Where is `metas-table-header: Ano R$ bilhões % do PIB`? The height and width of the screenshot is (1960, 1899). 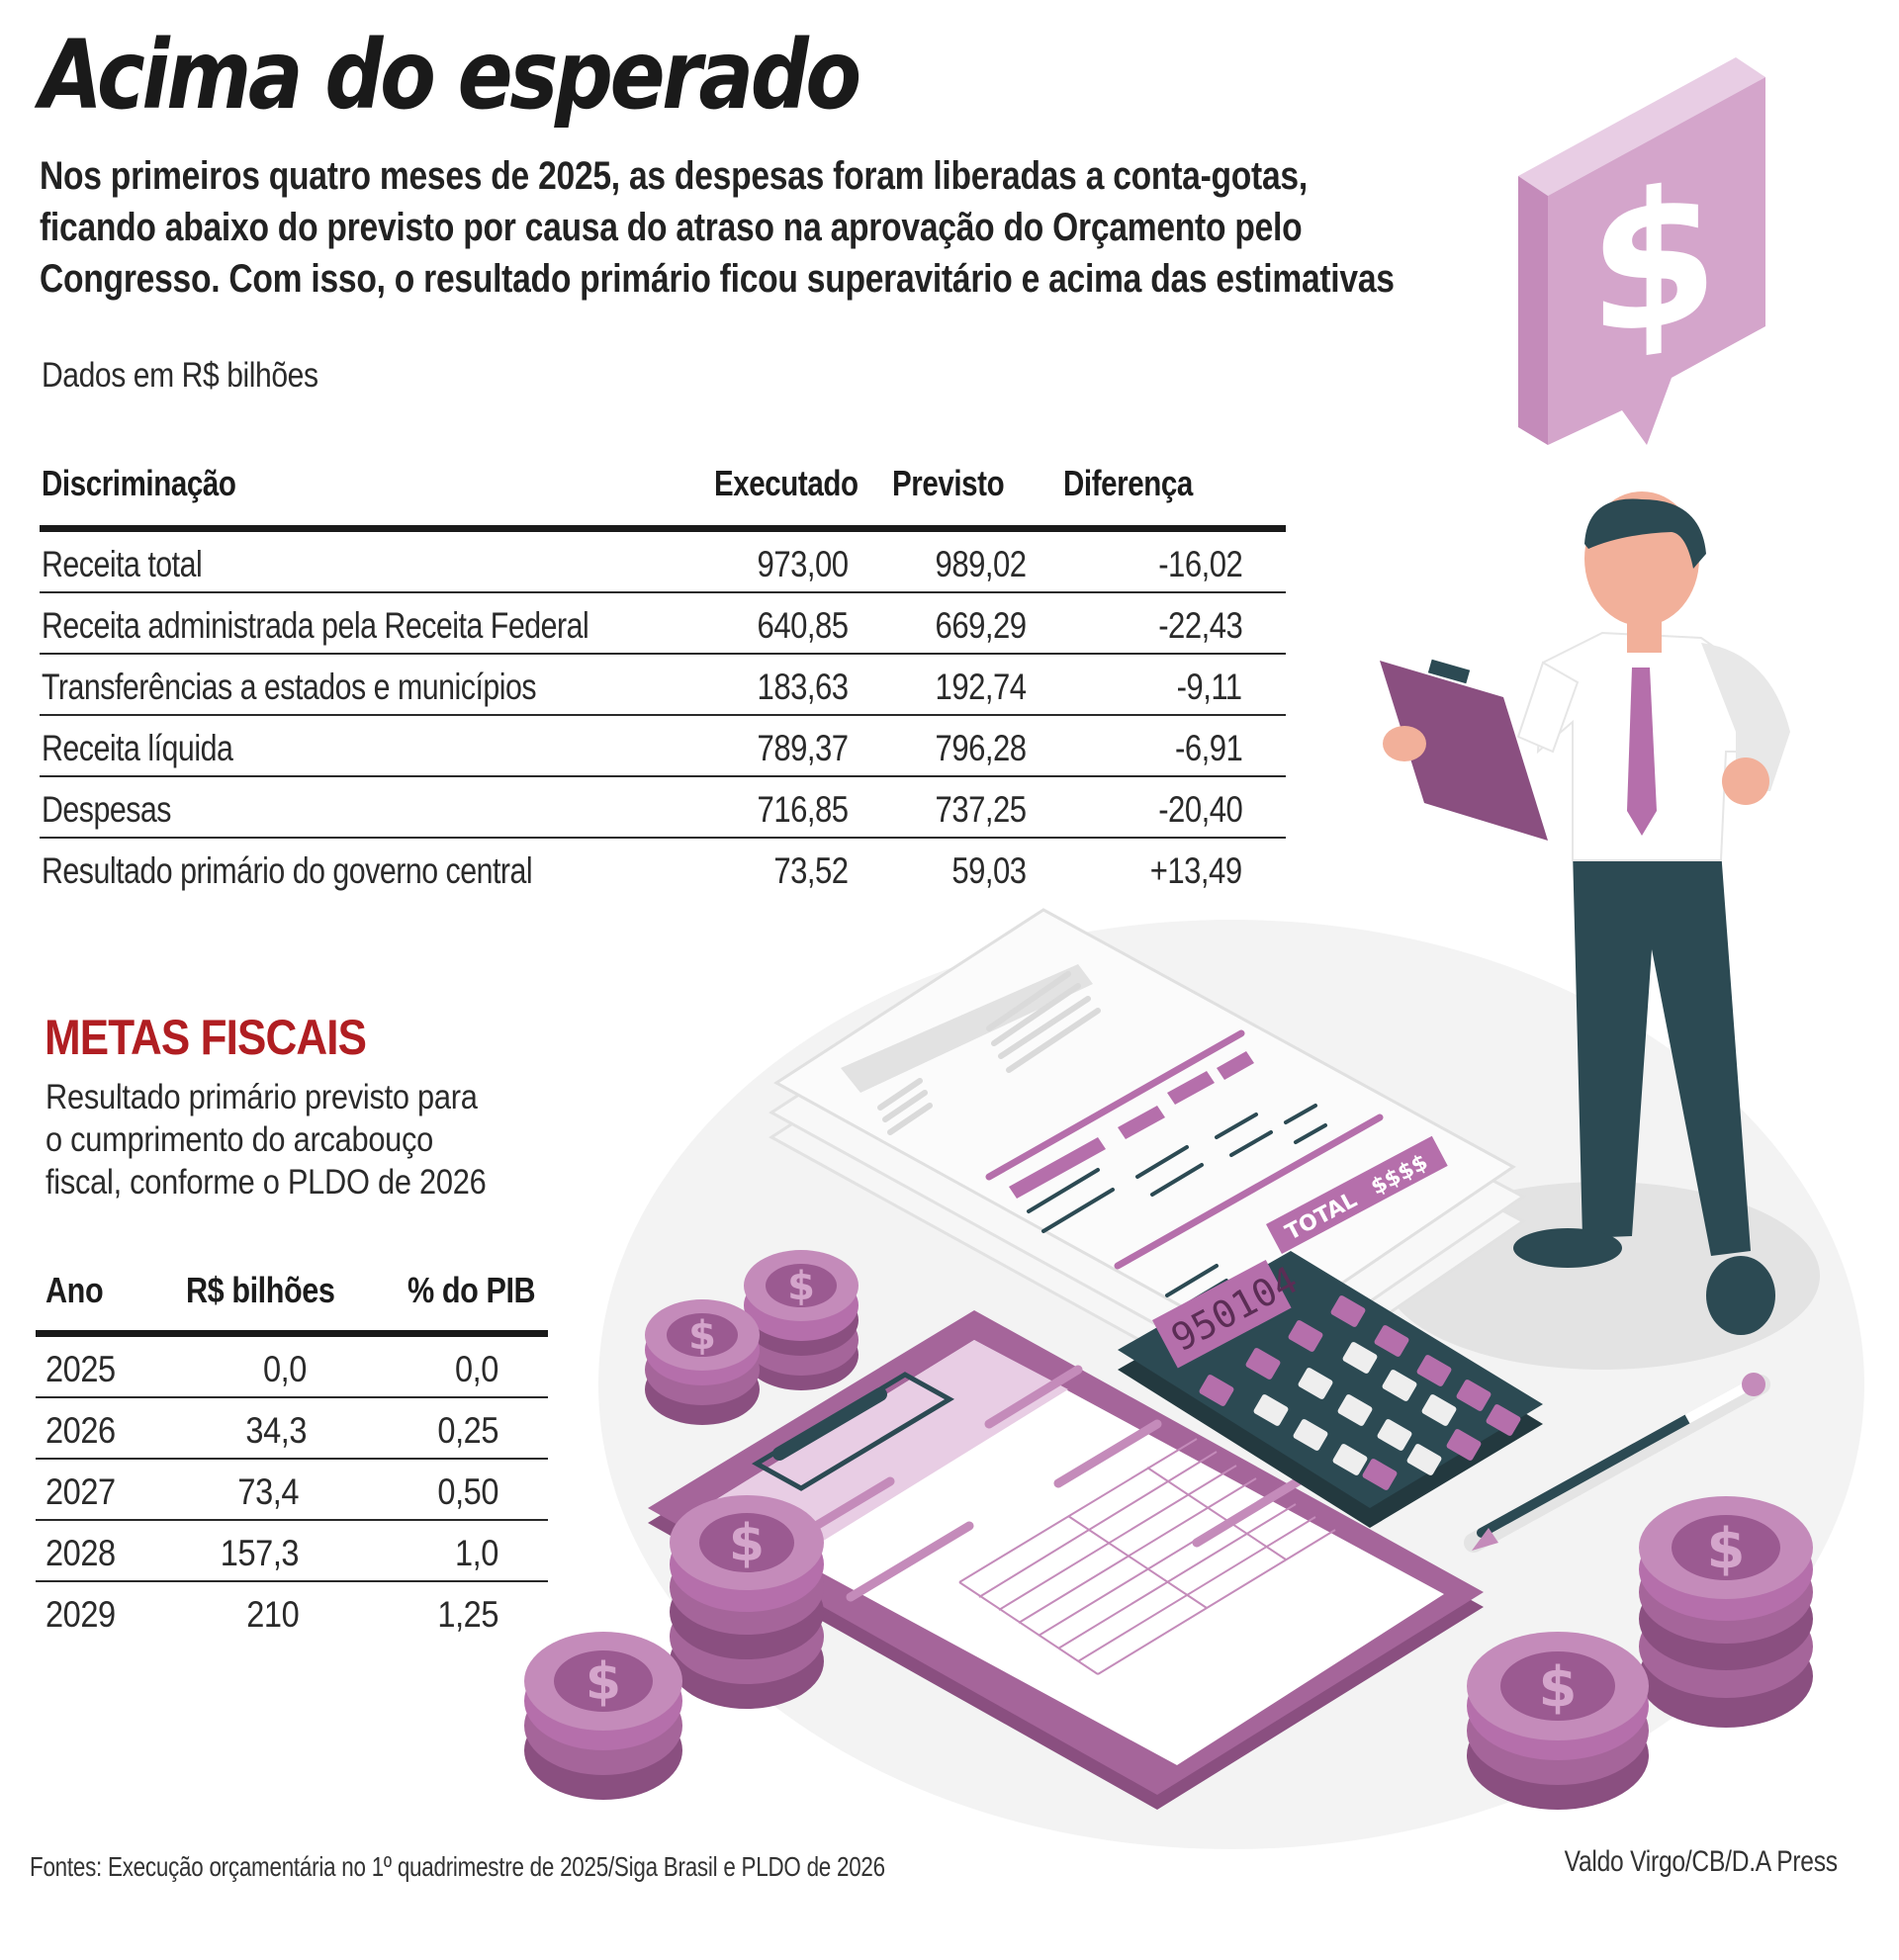 metas-table-header: Ano R$ bilhões % do PIB is located at coordinates (292, 1296).